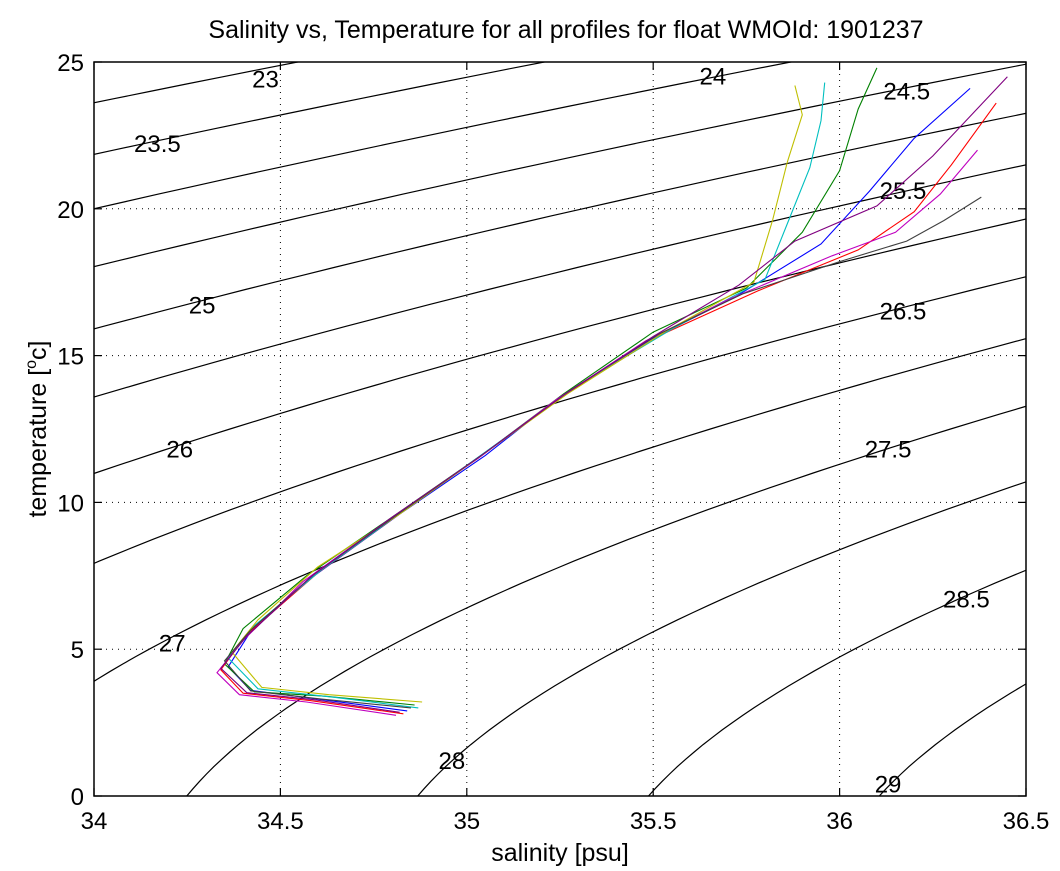 The image size is (1060, 871). What do you see at coordinates (888, 784) in the screenshot?
I see `density-contour-label: 29` at bounding box center [888, 784].